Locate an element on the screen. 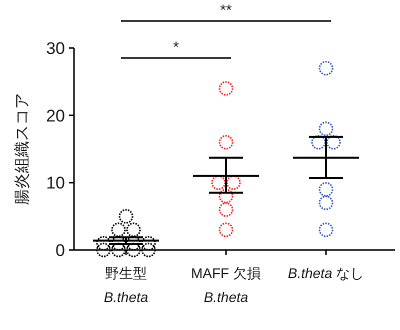 The width and height of the screenshot is (400, 330). x-tick-label: MAFF 欠損 B.theta is located at coordinates (226, 285).